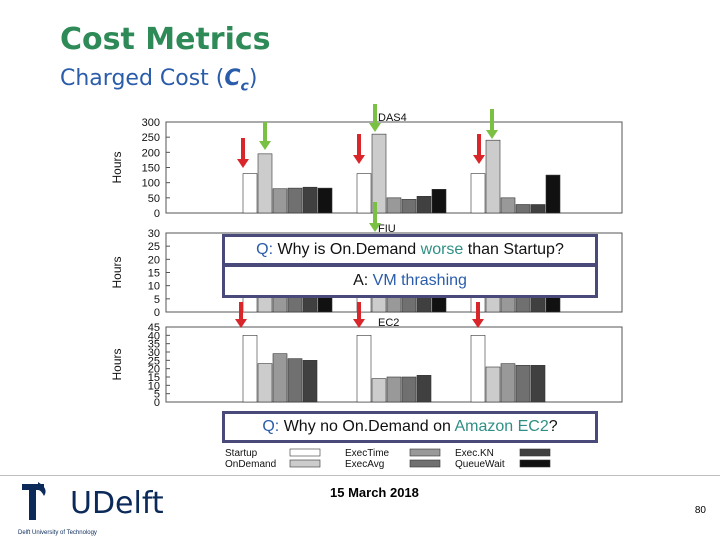  Describe the element at coordinates (151, 169) in the screenshot. I see `y-tick-label: 150` at that location.